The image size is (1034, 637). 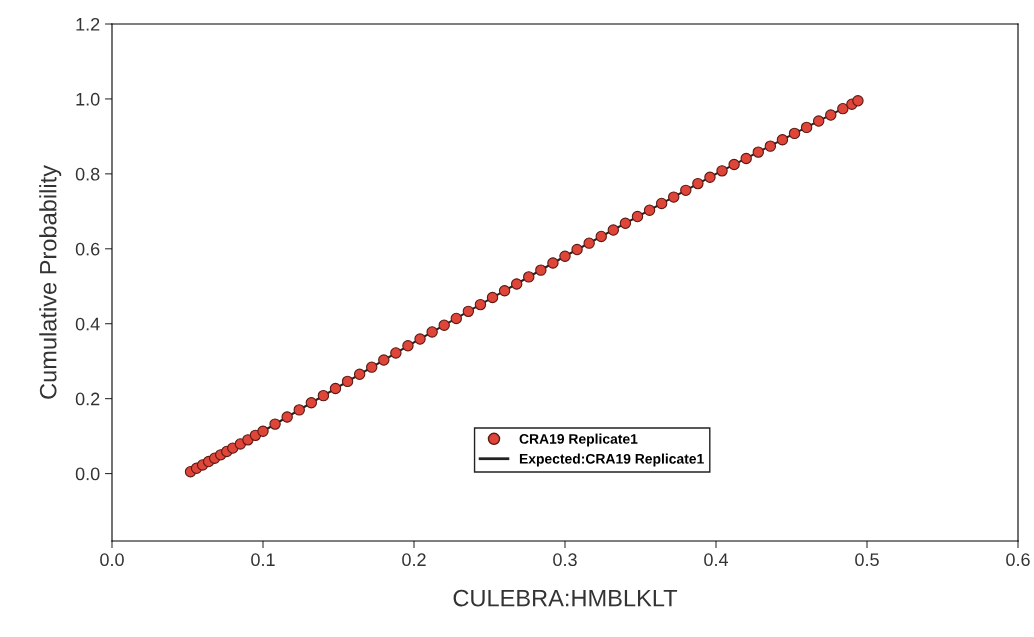 I want to click on y-tick-label: 1.2, so click(x=88, y=24).